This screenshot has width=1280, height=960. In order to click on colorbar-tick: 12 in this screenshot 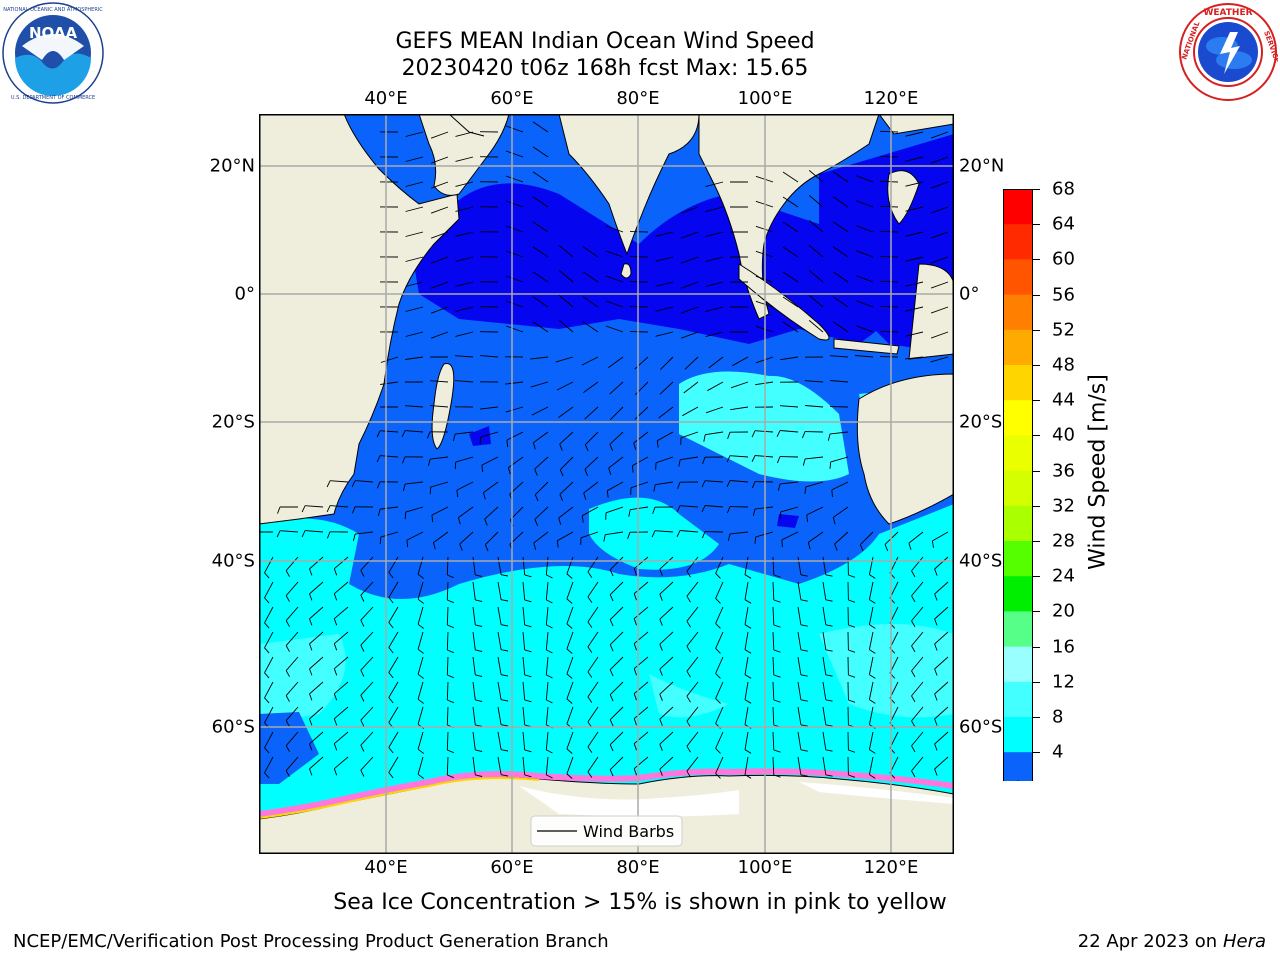, I will do `click(1063, 682)`.